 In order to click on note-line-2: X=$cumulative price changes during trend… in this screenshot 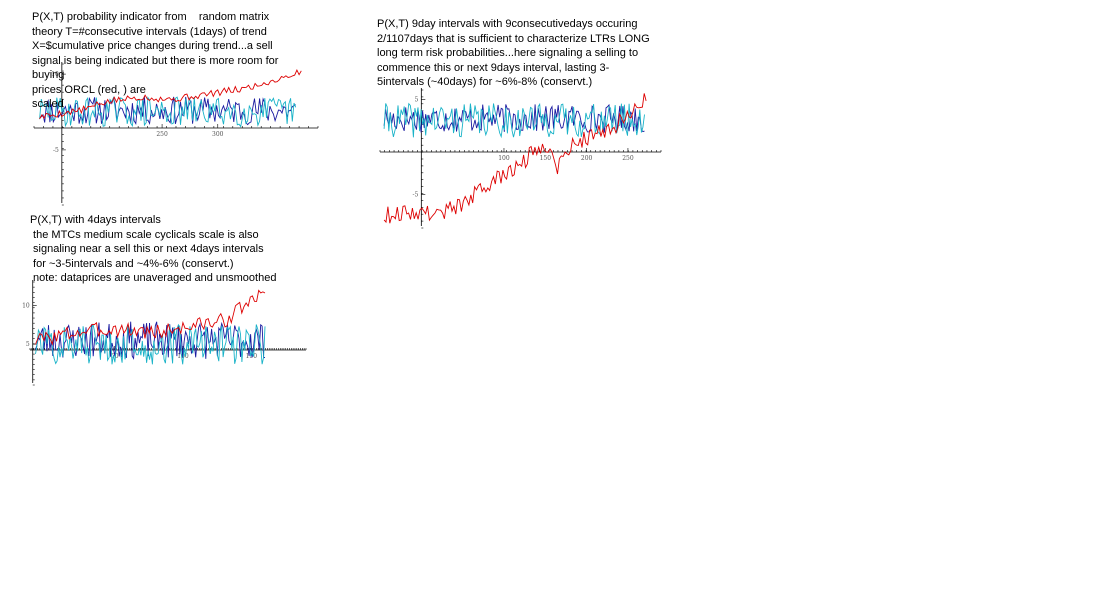, I will do `click(152, 46)`.